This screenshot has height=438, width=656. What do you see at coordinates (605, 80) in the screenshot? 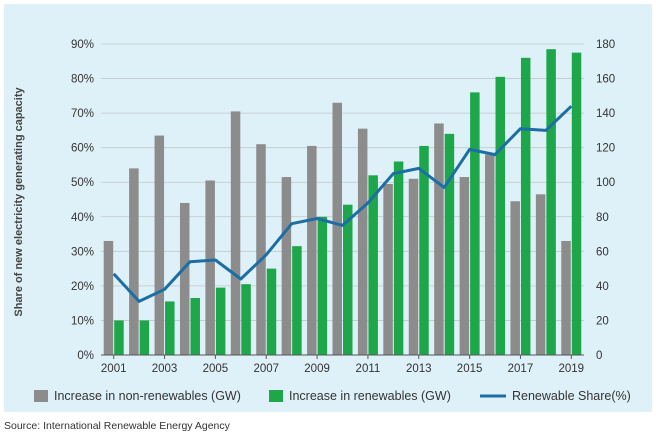
I see `right-tick-label: 160` at bounding box center [605, 80].